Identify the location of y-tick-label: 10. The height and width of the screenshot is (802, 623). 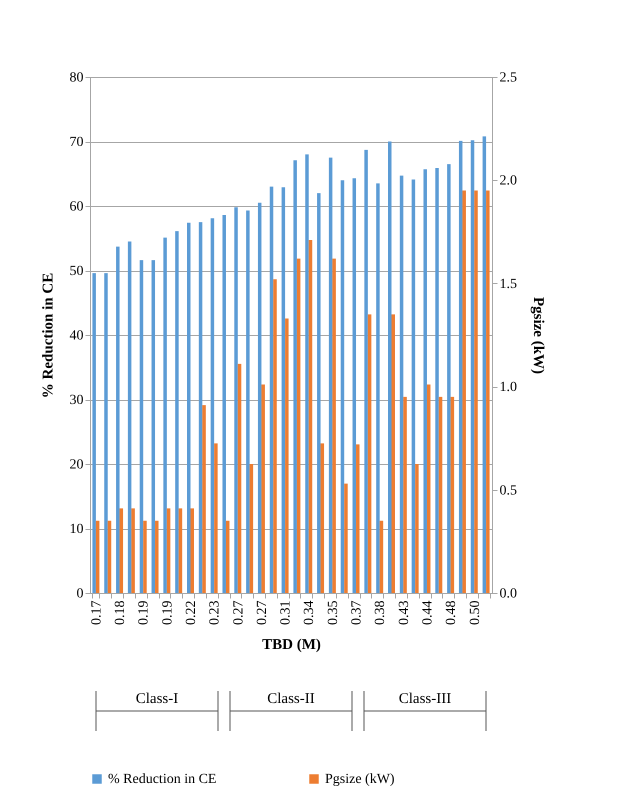
(77, 529).